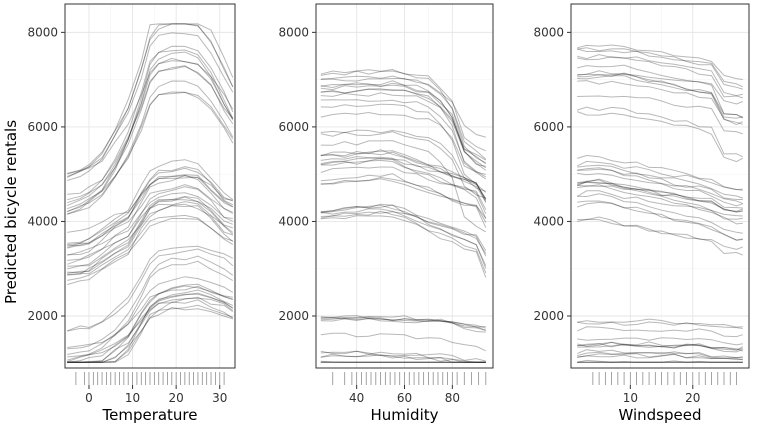  Describe the element at coordinates (404, 398) in the screenshot. I see `x-tick-label: 60` at that location.